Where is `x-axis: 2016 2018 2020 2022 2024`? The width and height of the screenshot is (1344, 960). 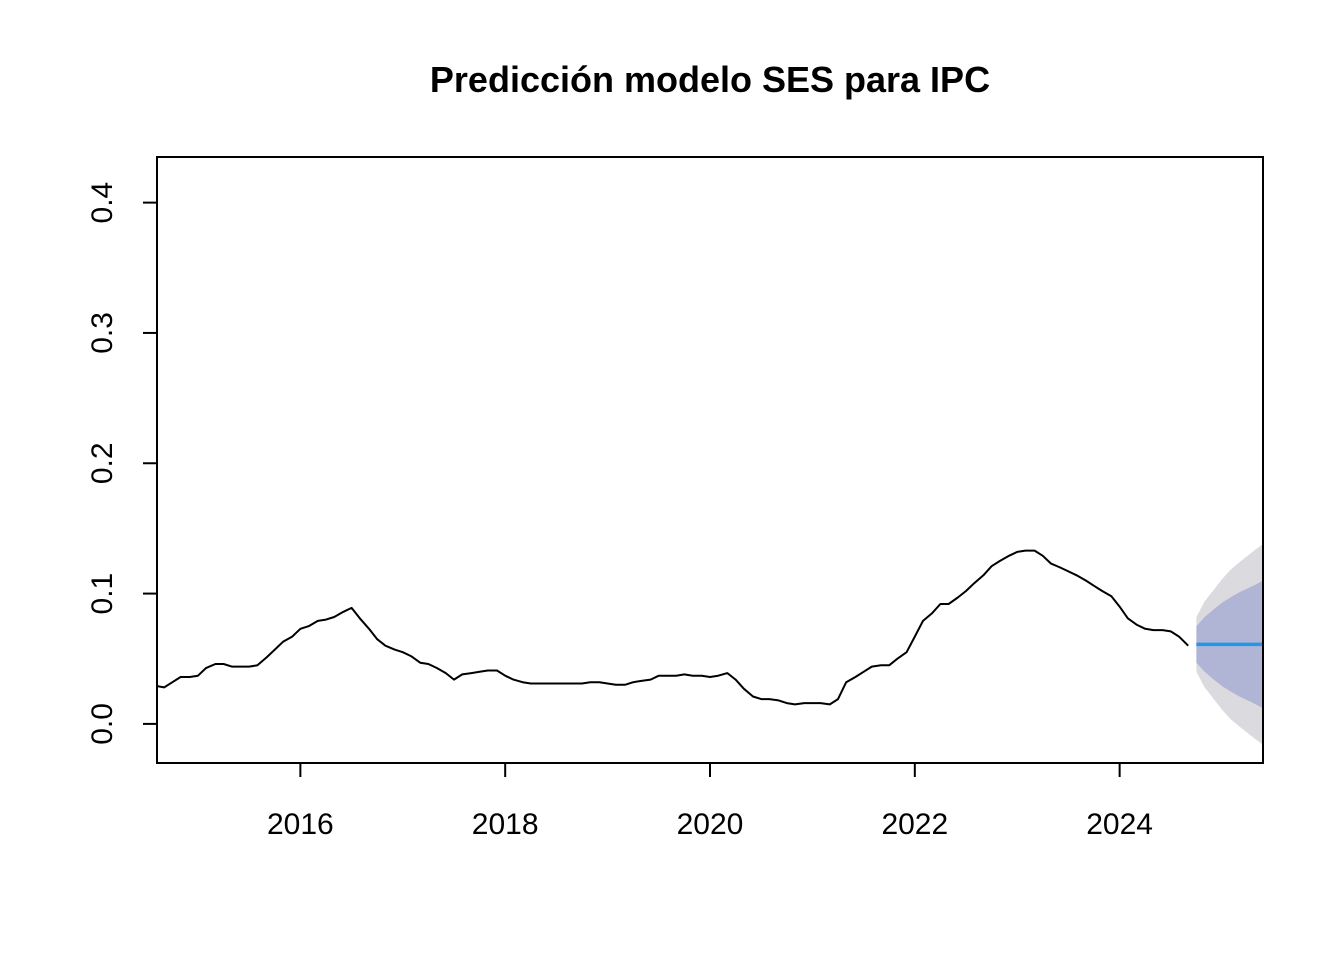
x-axis: 2016 2018 2020 2022 2024 is located at coordinates (710, 801).